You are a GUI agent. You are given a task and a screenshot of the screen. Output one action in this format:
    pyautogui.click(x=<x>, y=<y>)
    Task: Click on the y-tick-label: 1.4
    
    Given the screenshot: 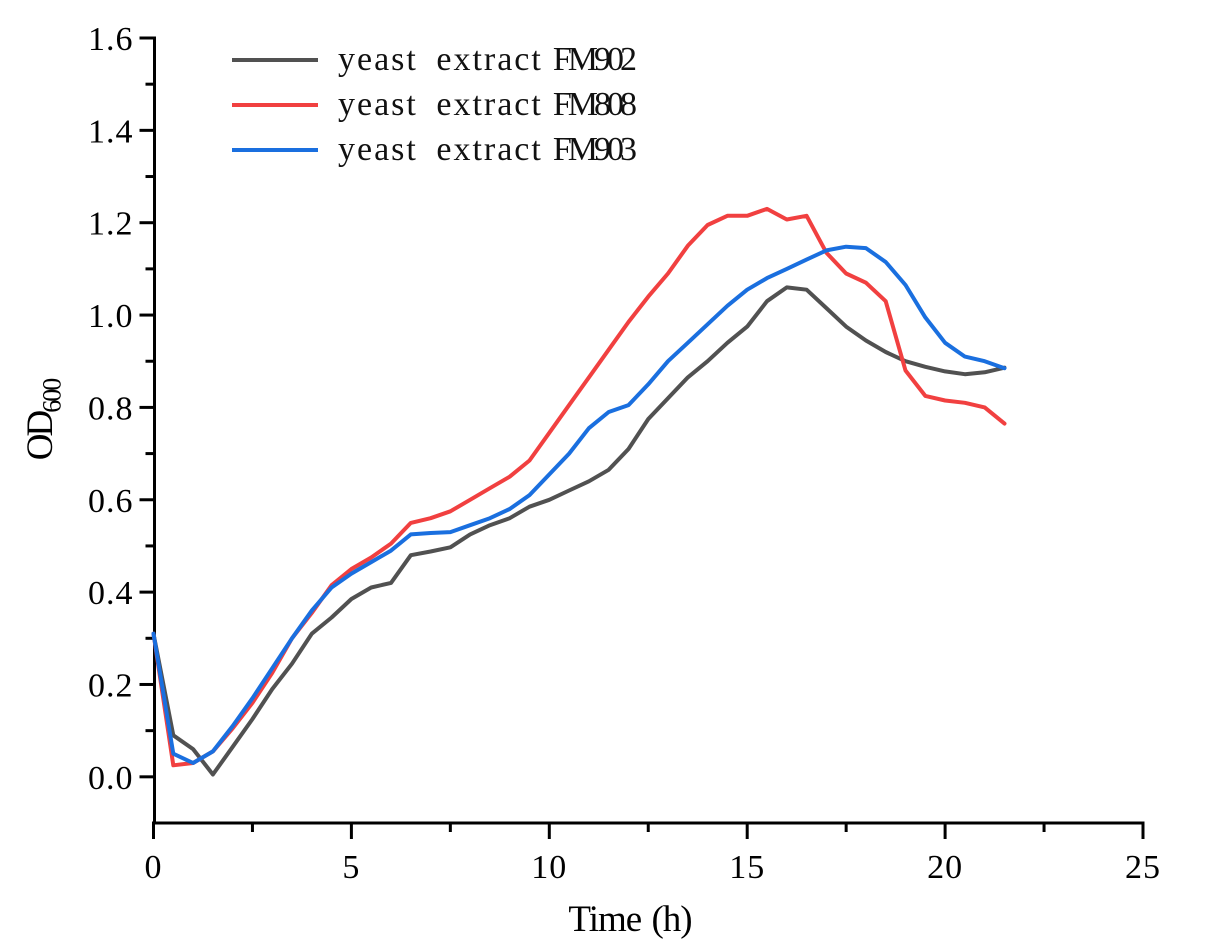 What is the action you would take?
    pyautogui.click(x=111, y=131)
    